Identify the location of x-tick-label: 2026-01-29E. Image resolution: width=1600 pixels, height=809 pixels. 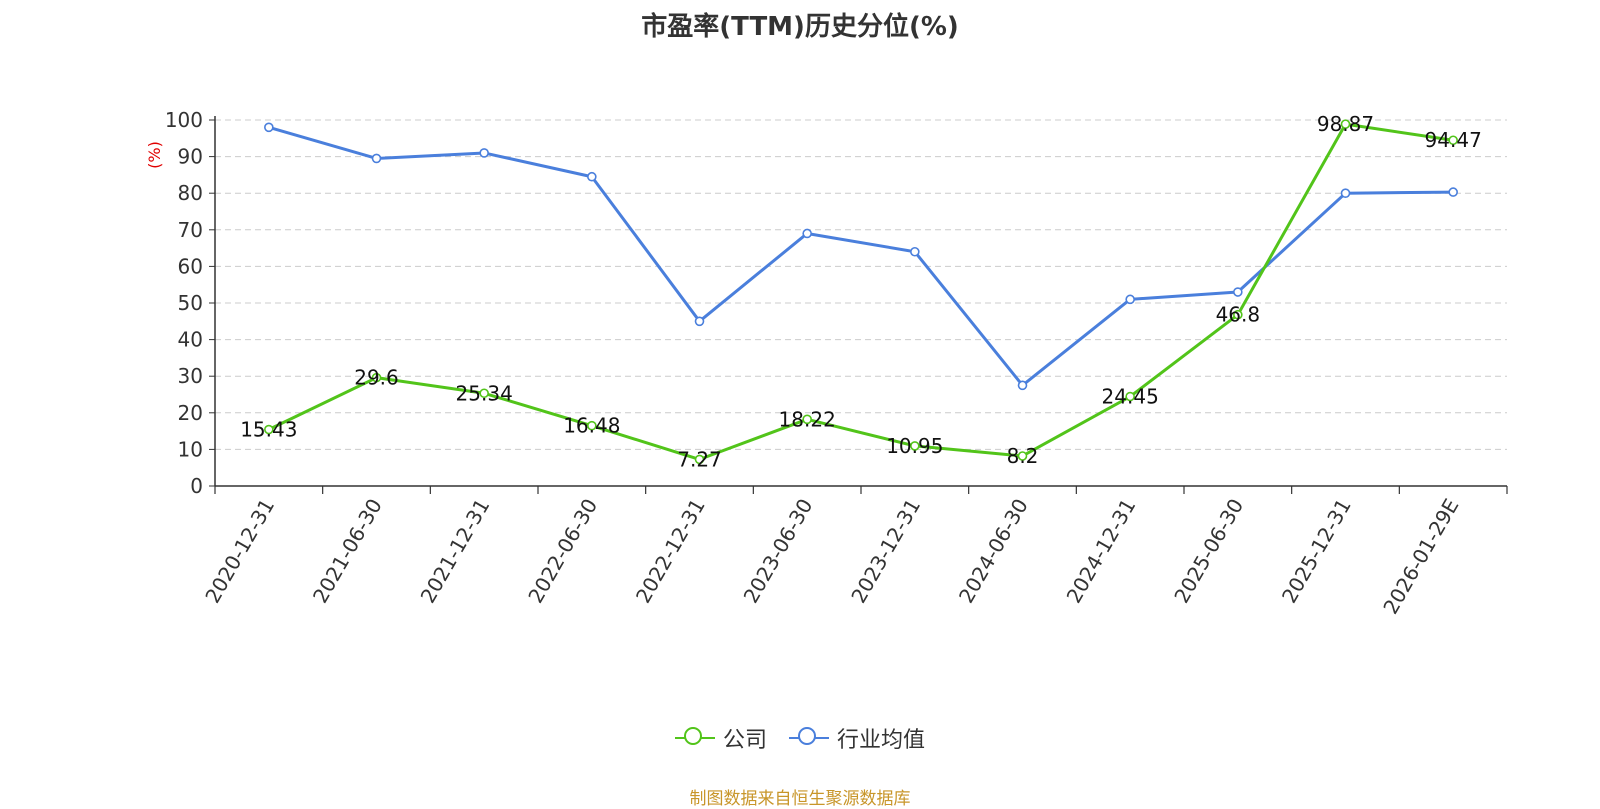
(1420, 557).